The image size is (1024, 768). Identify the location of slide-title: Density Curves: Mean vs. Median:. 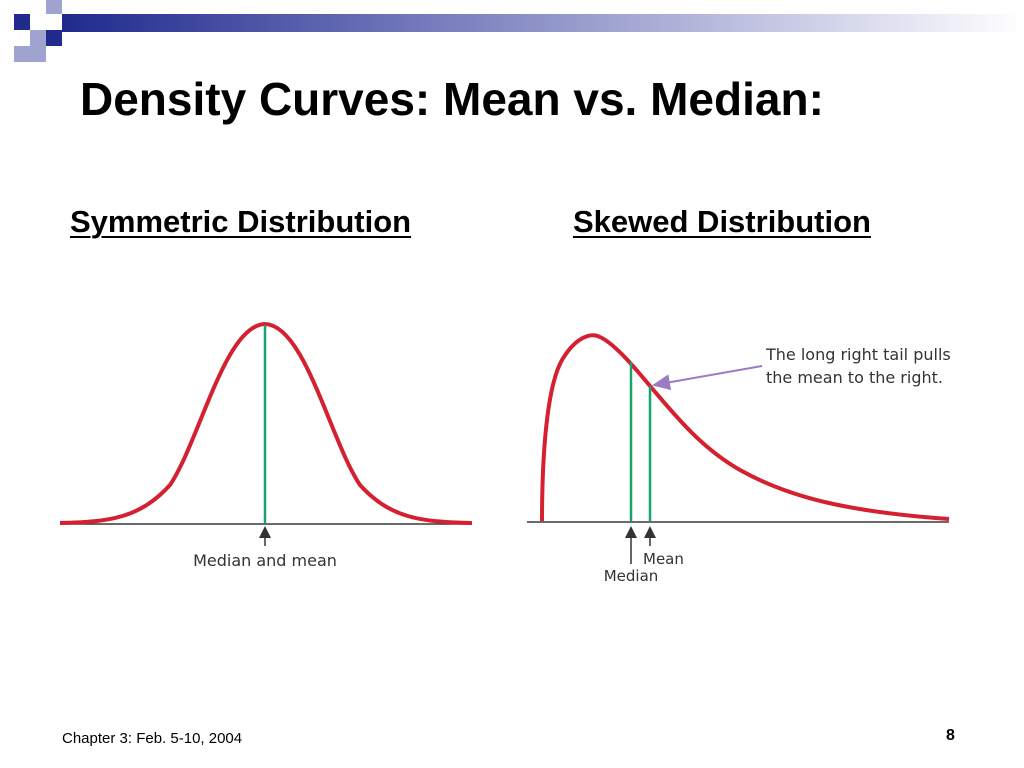
(452, 99).